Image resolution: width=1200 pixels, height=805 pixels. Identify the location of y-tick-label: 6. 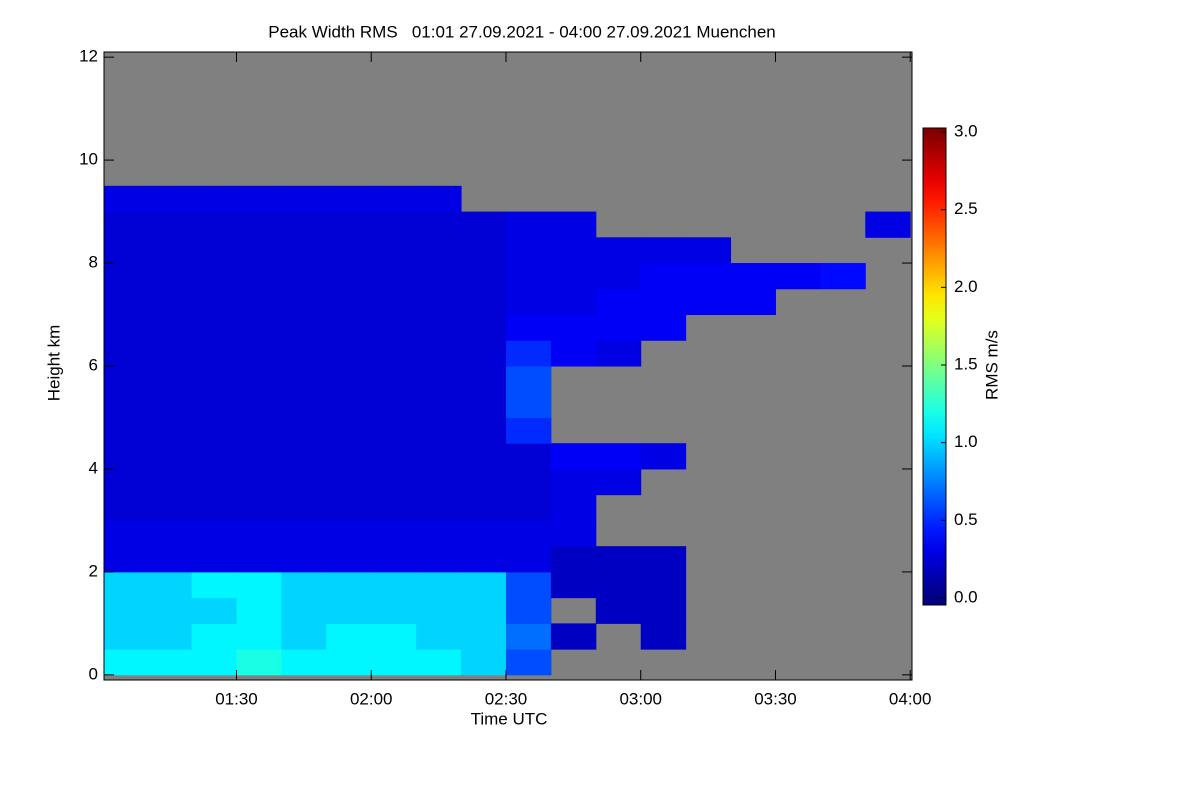
(93, 364).